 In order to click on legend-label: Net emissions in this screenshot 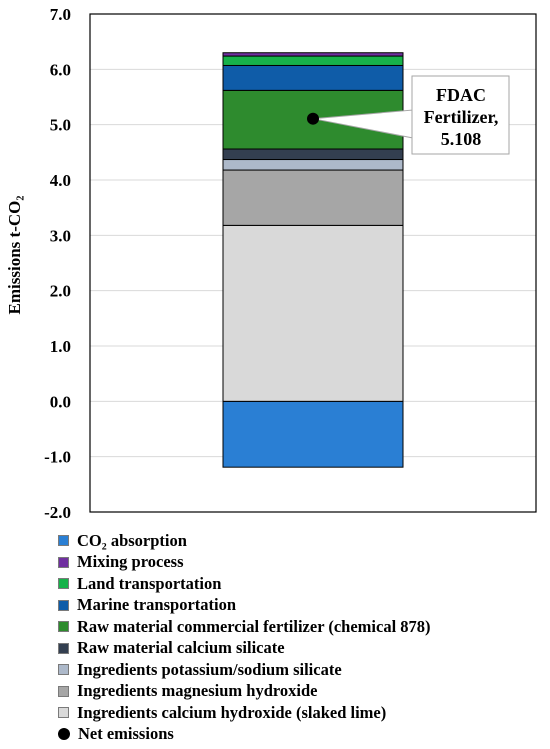, I will do `click(126, 734)`.